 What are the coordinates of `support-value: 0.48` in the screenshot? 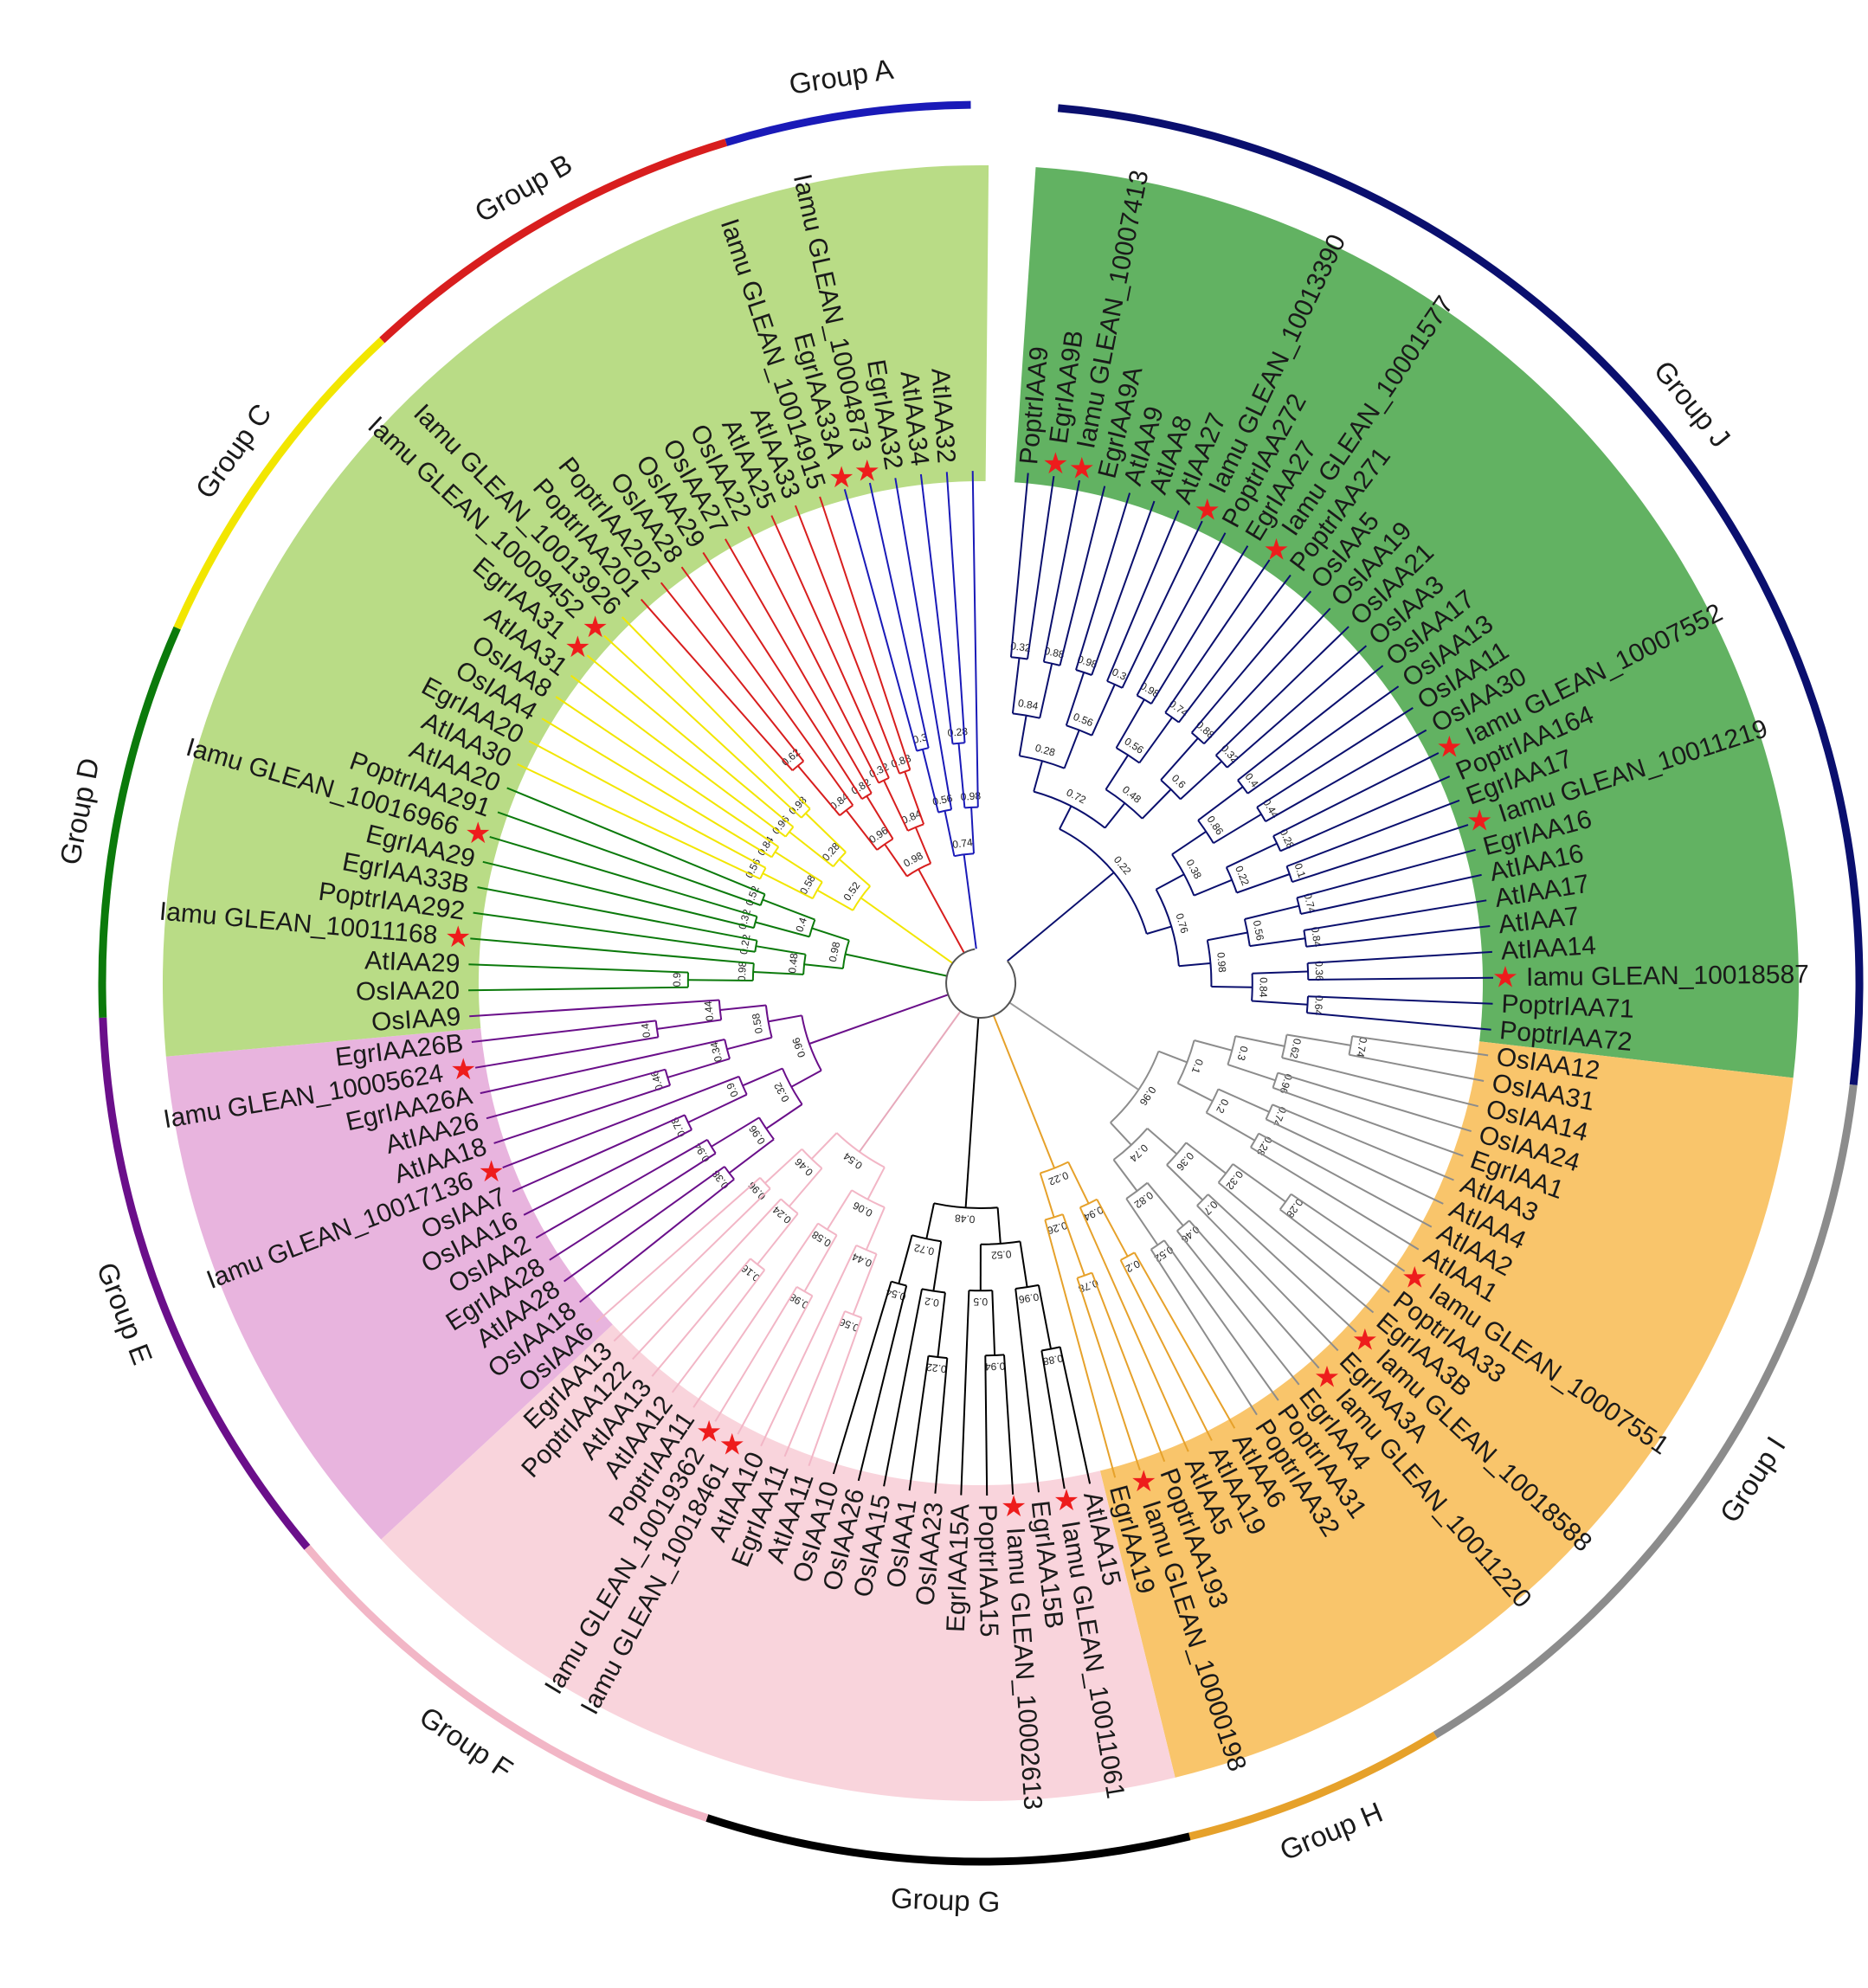 It's located at (793, 963).